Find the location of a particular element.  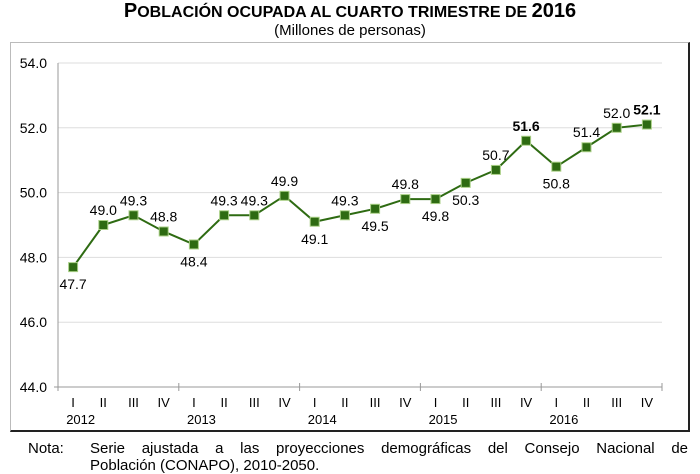

chart-title-year: 2016 is located at coordinates (554, 11).